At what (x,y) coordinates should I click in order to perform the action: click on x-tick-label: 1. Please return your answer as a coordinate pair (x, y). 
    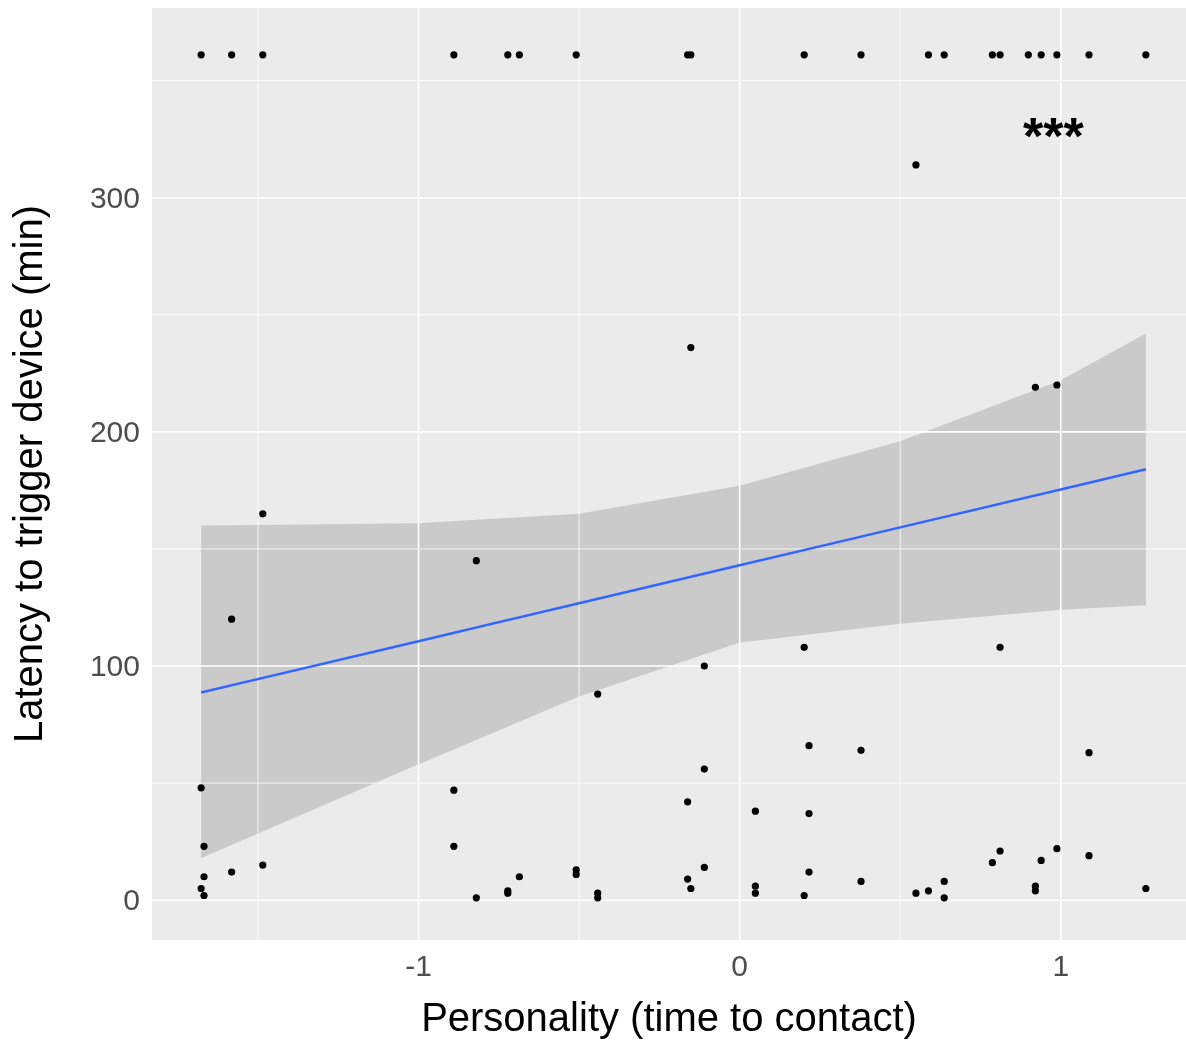
    Looking at the image, I should click on (1061, 965).